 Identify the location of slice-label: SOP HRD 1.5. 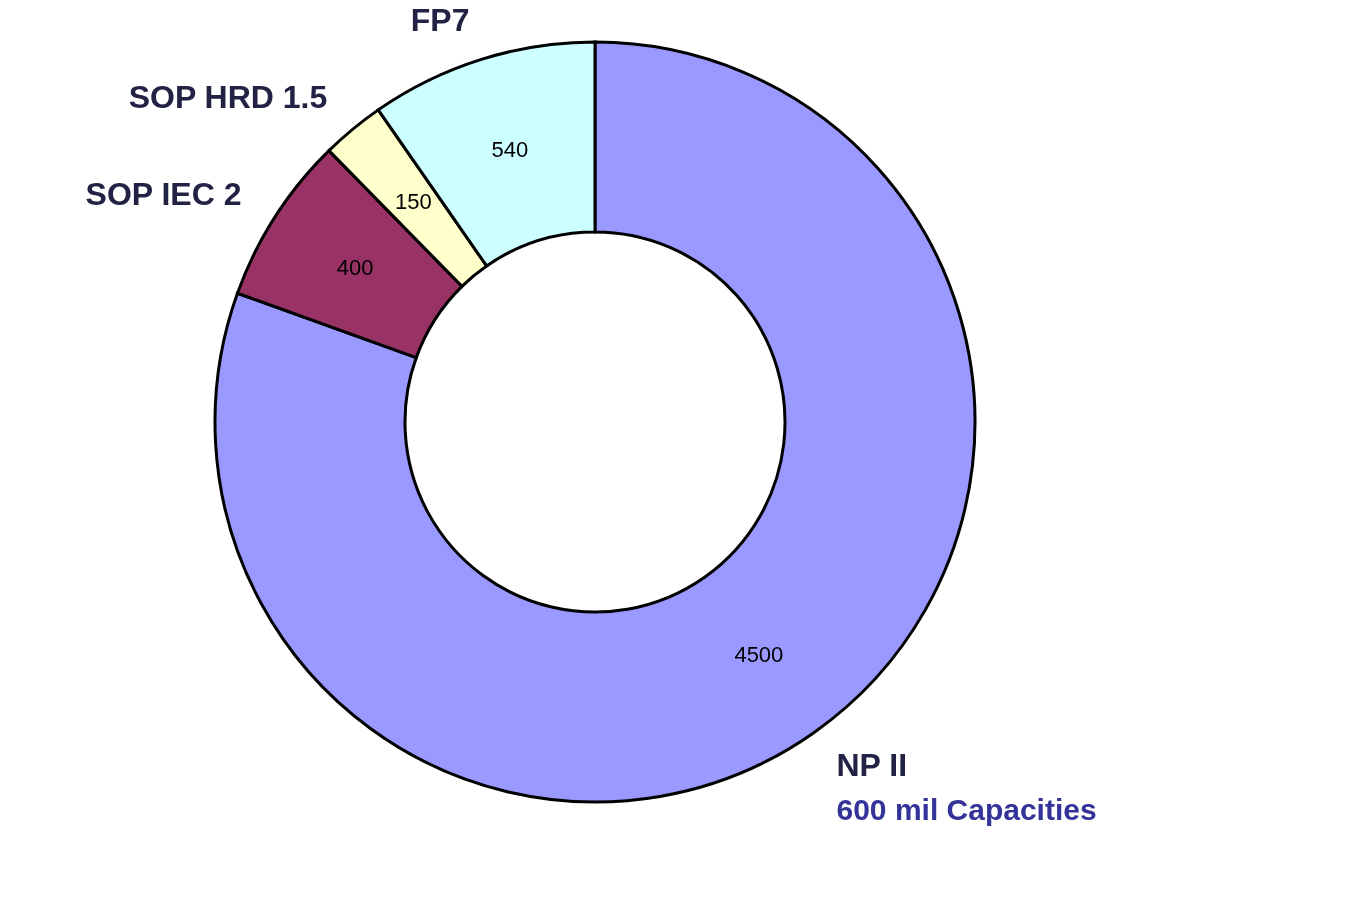
(228, 97).